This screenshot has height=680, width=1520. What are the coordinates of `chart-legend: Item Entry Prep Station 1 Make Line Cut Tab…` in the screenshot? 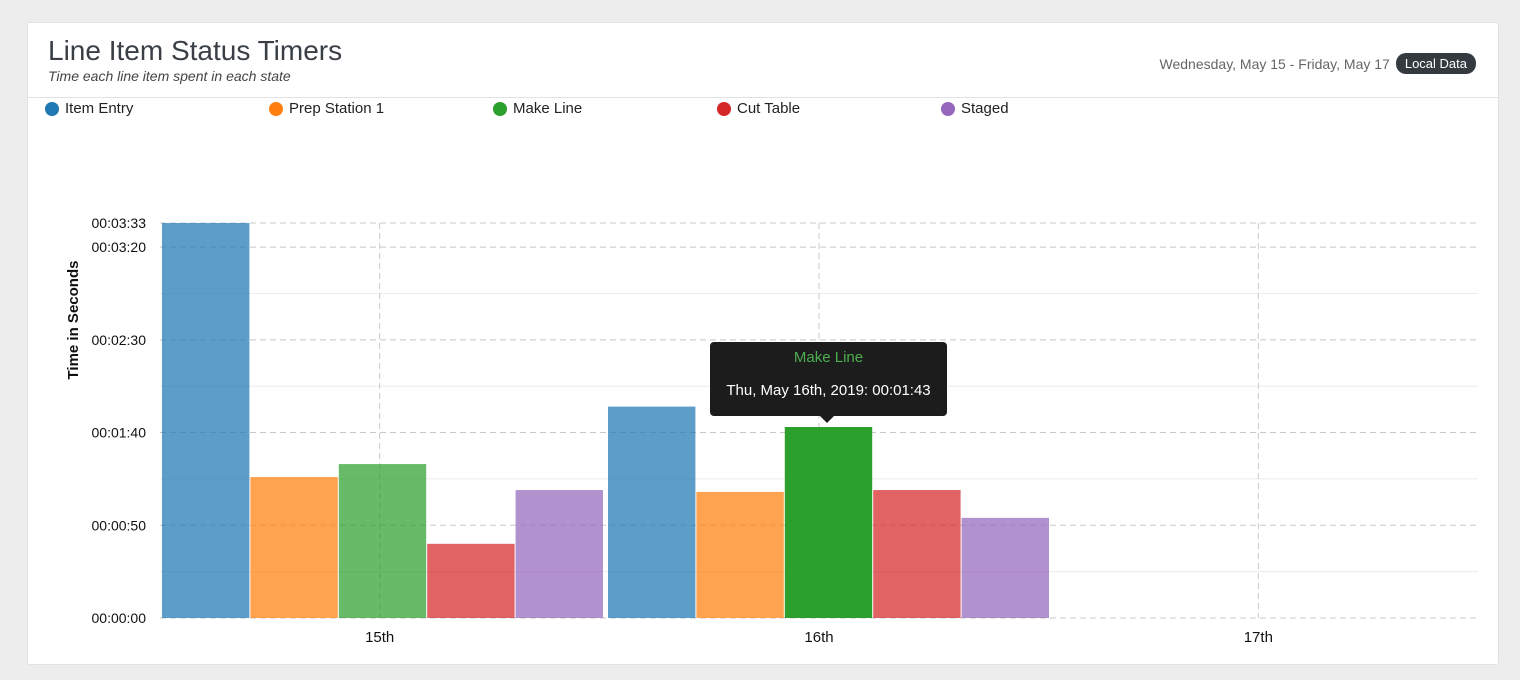 It's located at (545, 110).